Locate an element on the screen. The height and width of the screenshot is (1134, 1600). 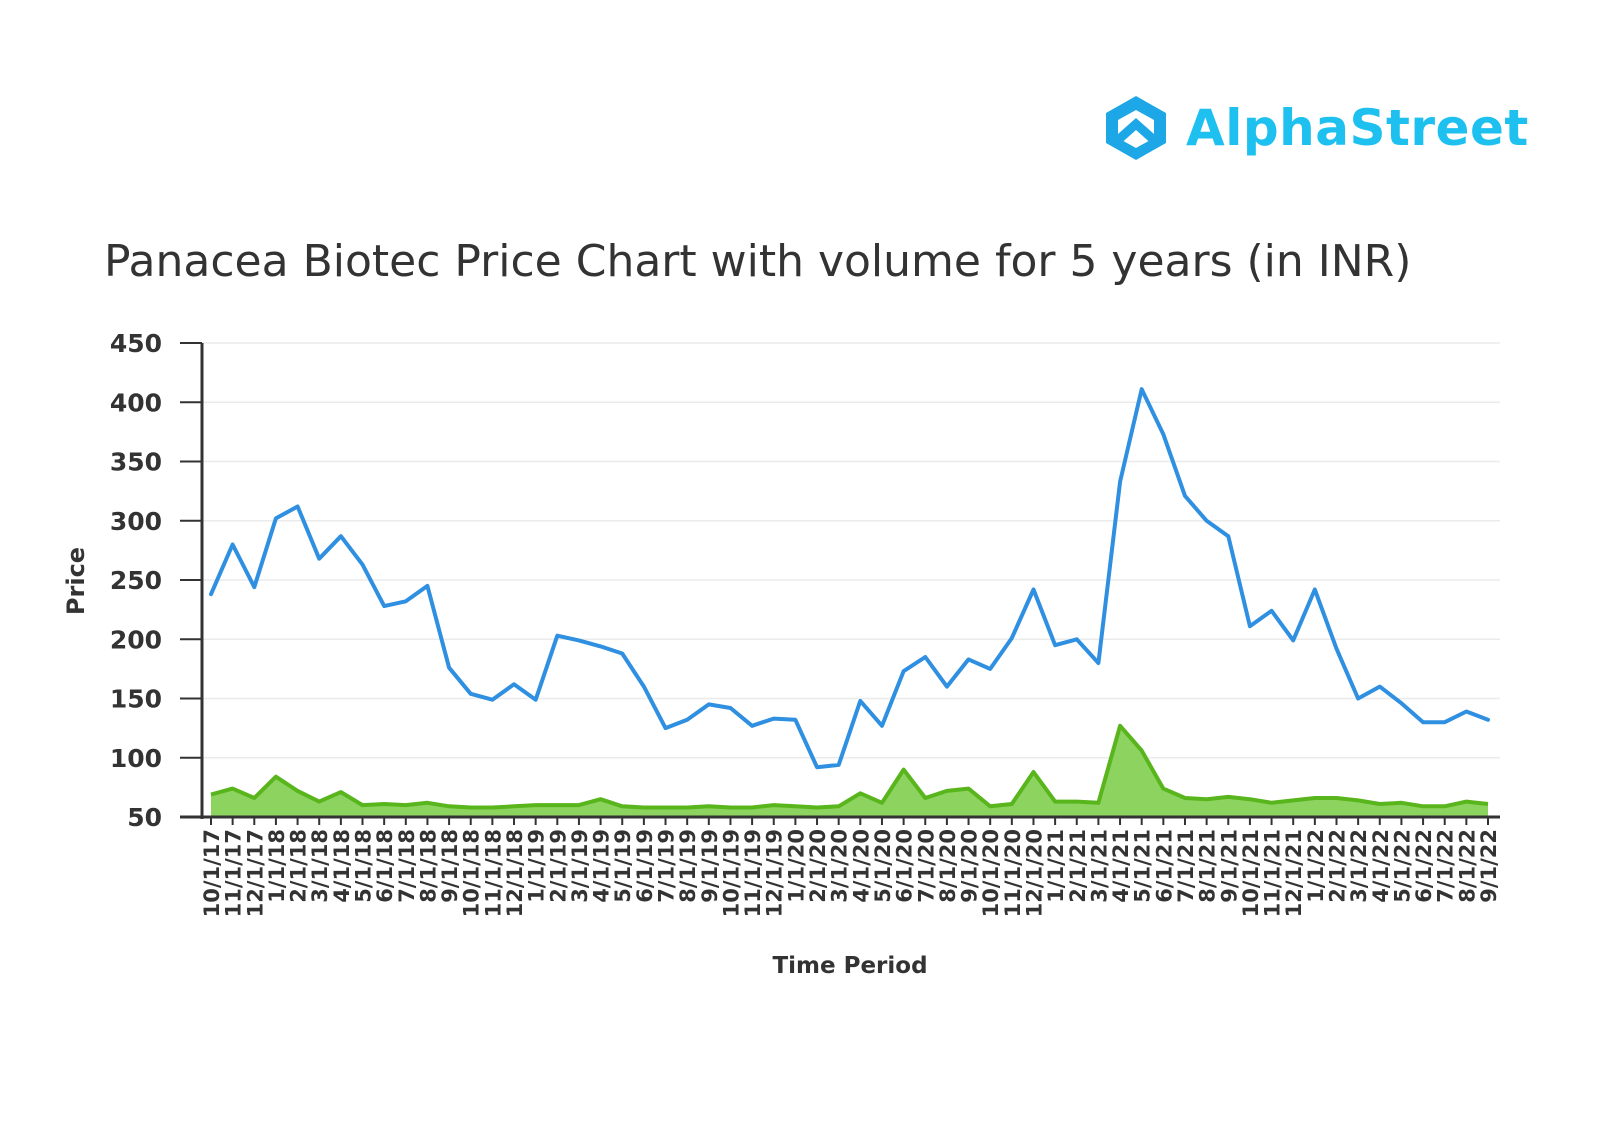
x-tick-label: 3/1/18 is located at coordinates (320, 866).